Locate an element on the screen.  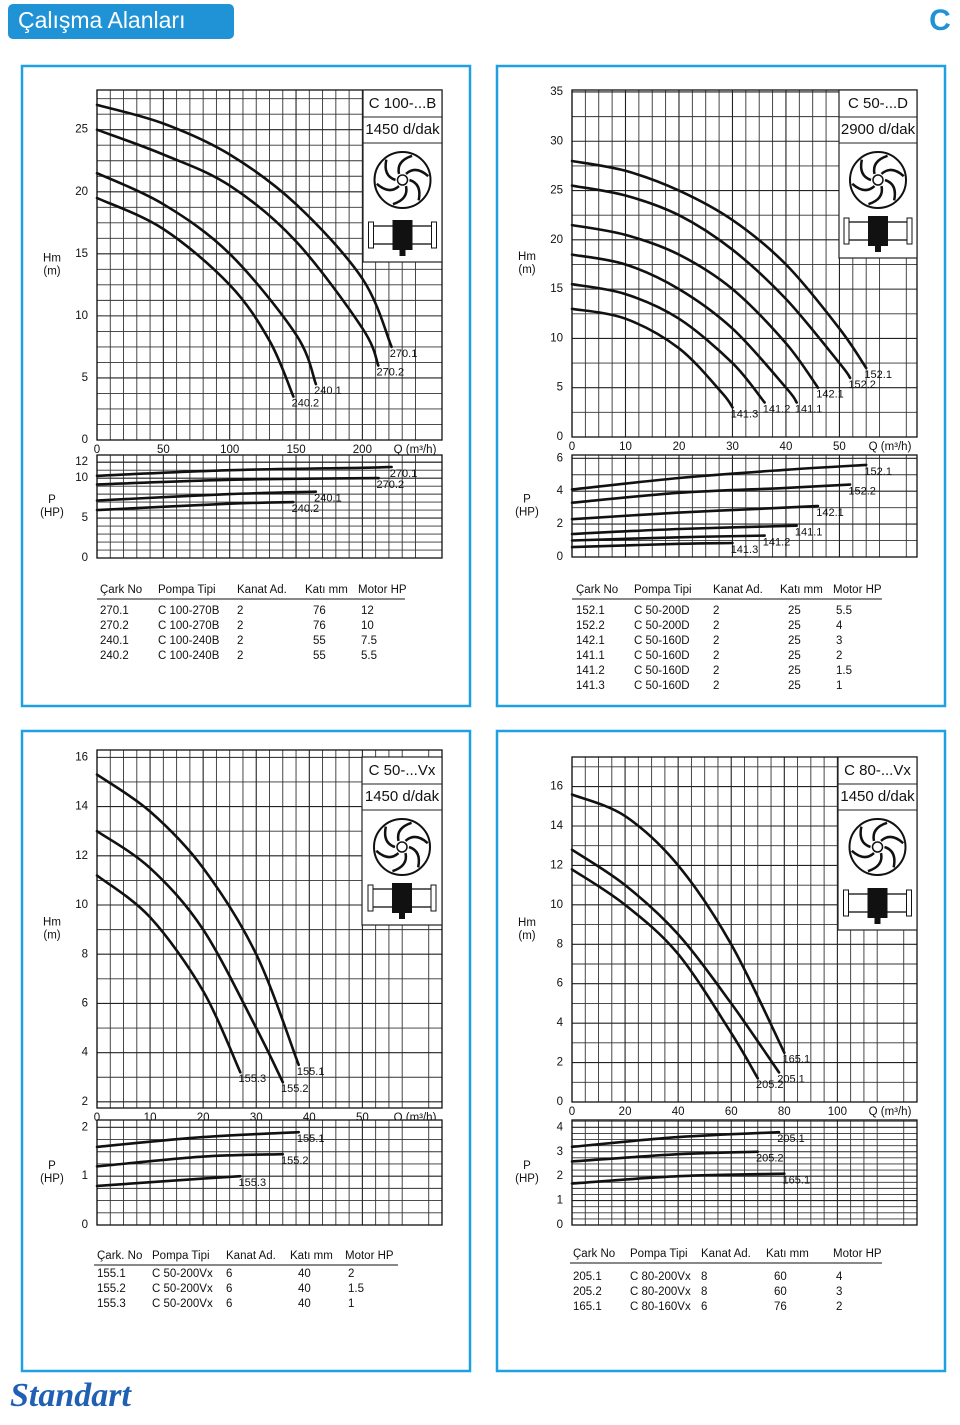
table-cell: C 50-160D is located at coordinates (662, 656).